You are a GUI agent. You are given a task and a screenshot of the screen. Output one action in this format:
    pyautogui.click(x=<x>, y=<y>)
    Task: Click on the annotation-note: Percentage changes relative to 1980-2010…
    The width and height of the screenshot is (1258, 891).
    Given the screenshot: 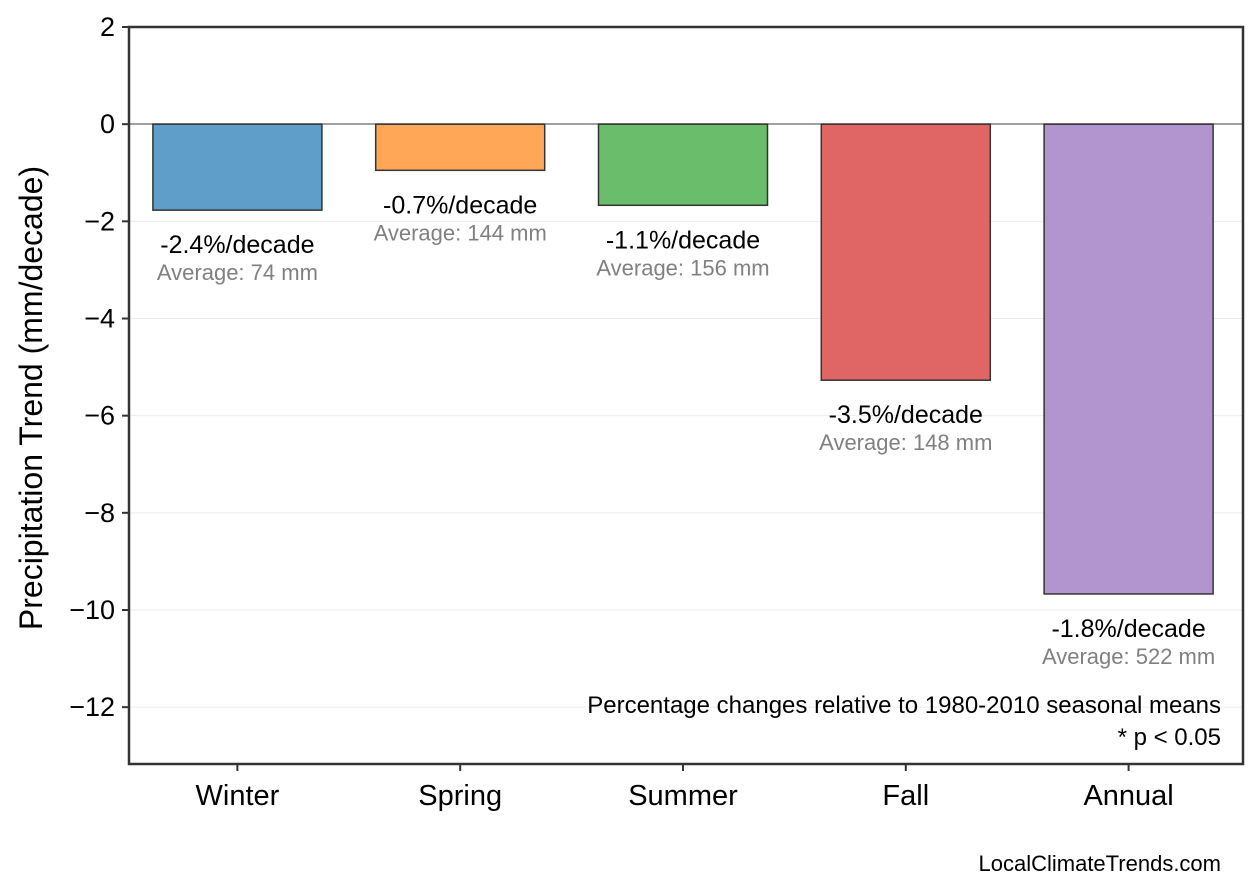 What is the action you would take?
    pyautogui.click(x=904, y=705)
    